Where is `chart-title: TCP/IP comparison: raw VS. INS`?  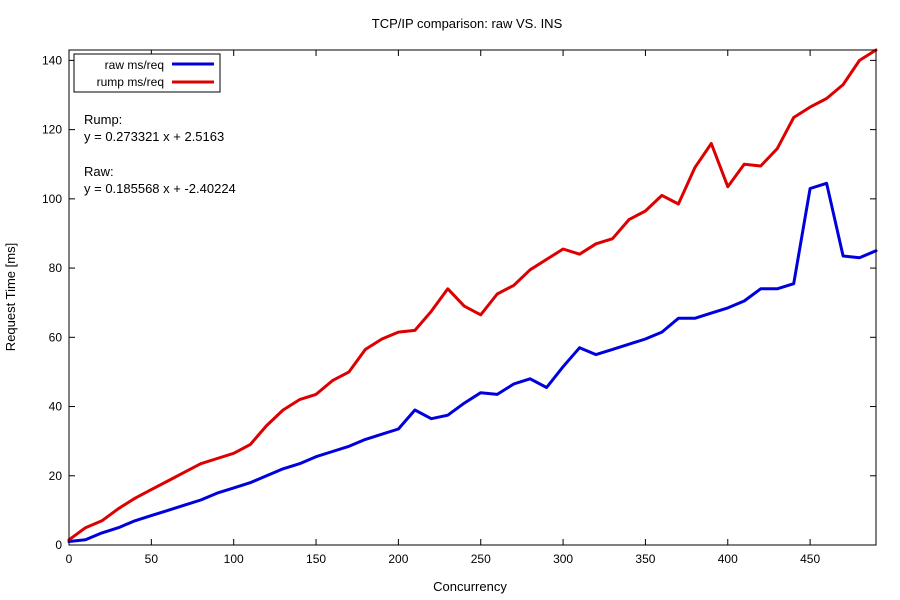
chart-title: TCP/IP comparison: raw VS. INS is located at coordinates (467, 23).